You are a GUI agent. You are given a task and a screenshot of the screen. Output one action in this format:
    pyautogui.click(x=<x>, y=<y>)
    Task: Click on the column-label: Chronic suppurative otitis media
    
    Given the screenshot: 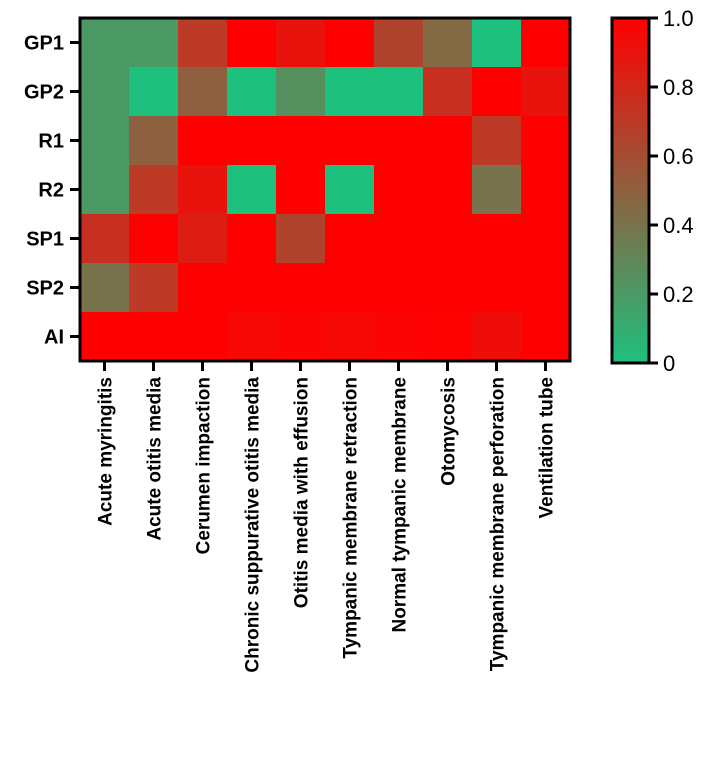 What is the action you would take?
    pyautogui.click(x=253, y=525)
    